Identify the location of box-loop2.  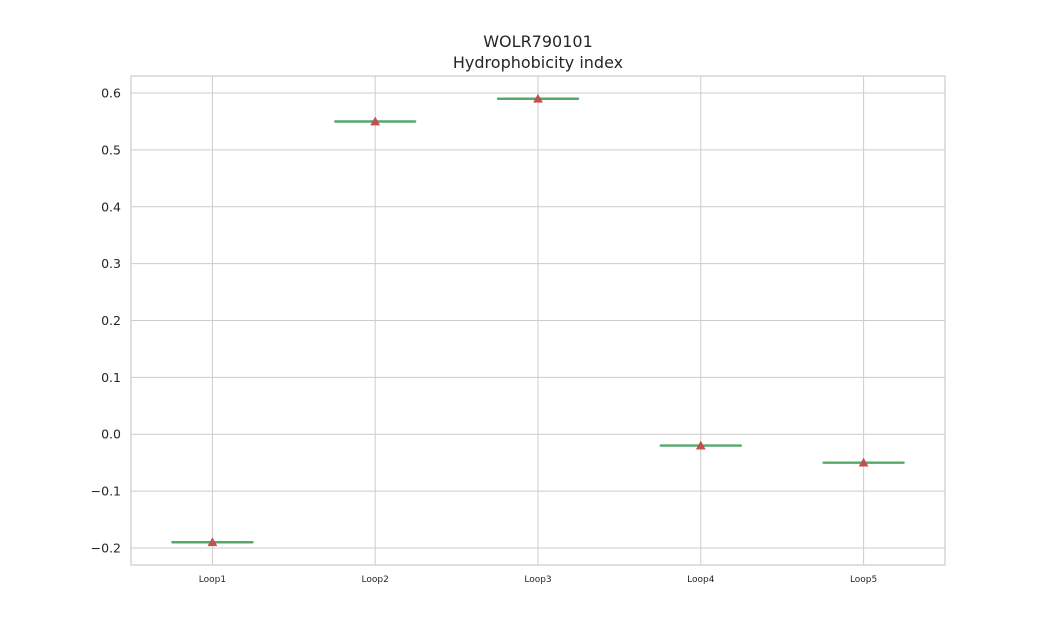
(375, 121).